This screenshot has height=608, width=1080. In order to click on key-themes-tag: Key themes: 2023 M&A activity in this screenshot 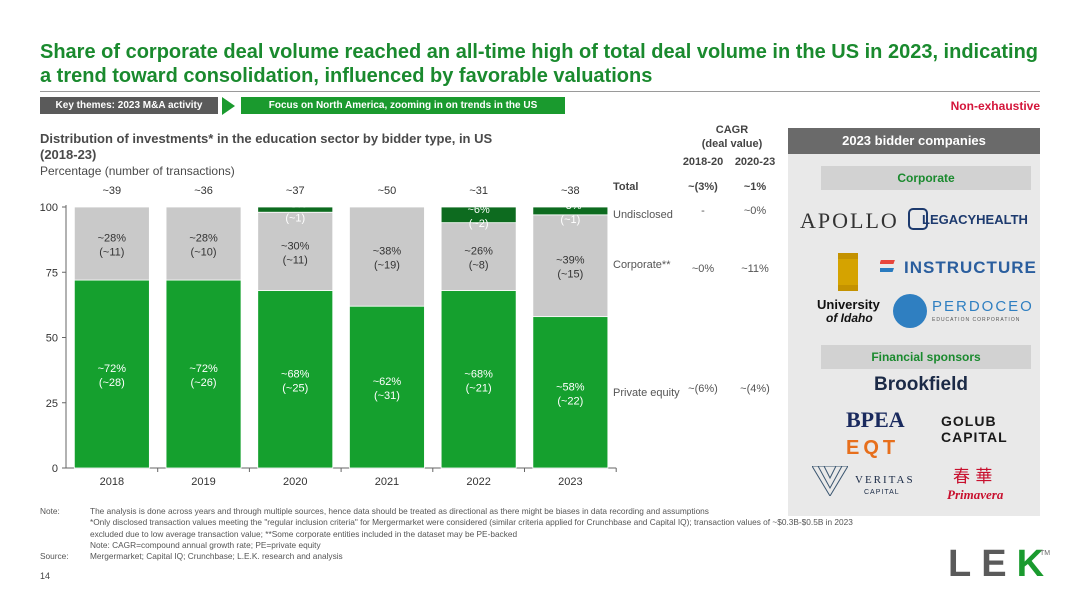, I will do `click(129, 105)`.